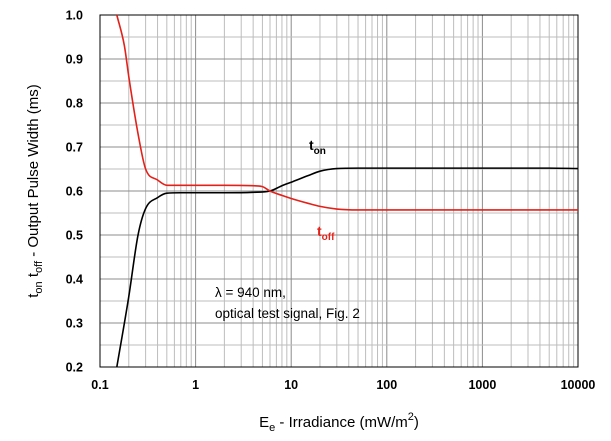 The width and height of the screenshot is (611, 441). I want to click on y-tick-label: 0.2, so click(74, 368).